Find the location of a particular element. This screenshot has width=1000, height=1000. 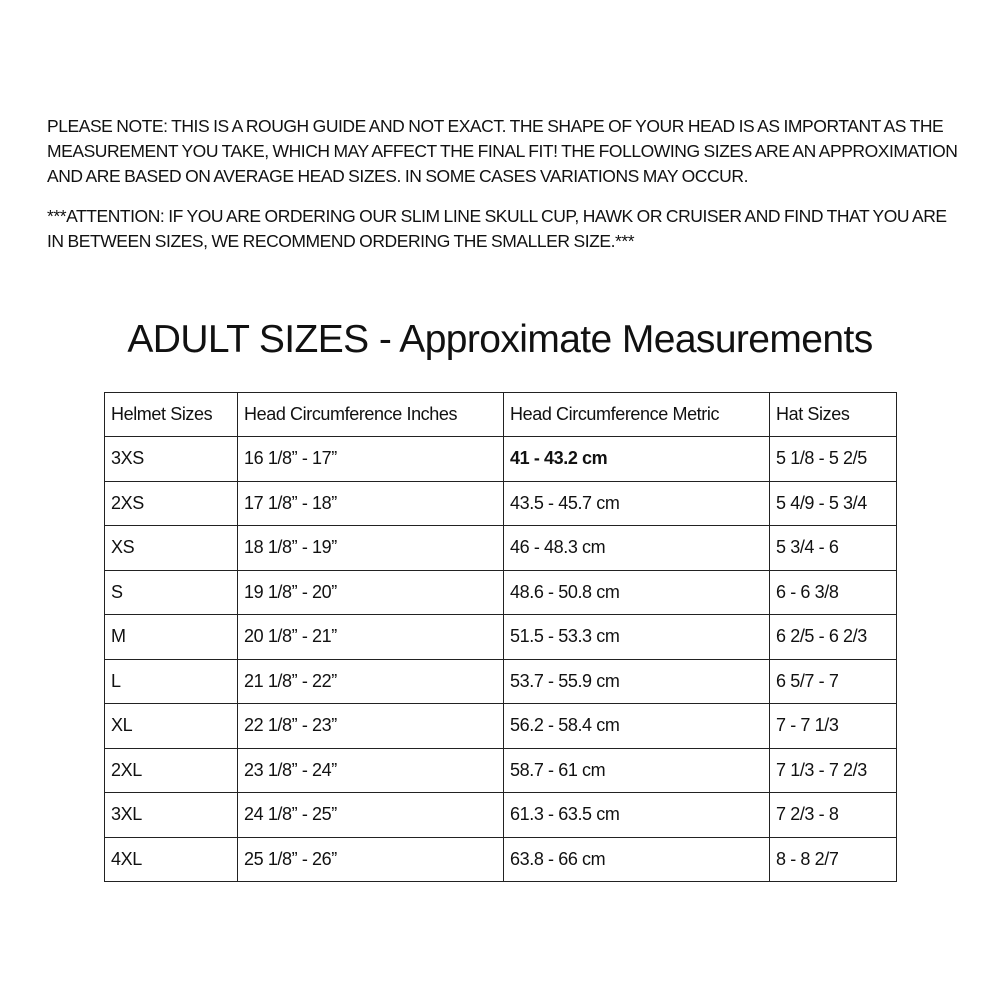

table-row: XL 22 1/8” - 23” 56.2 - 58.4 cm 7 - 7 1/3 is located at coordinates (500, 726).